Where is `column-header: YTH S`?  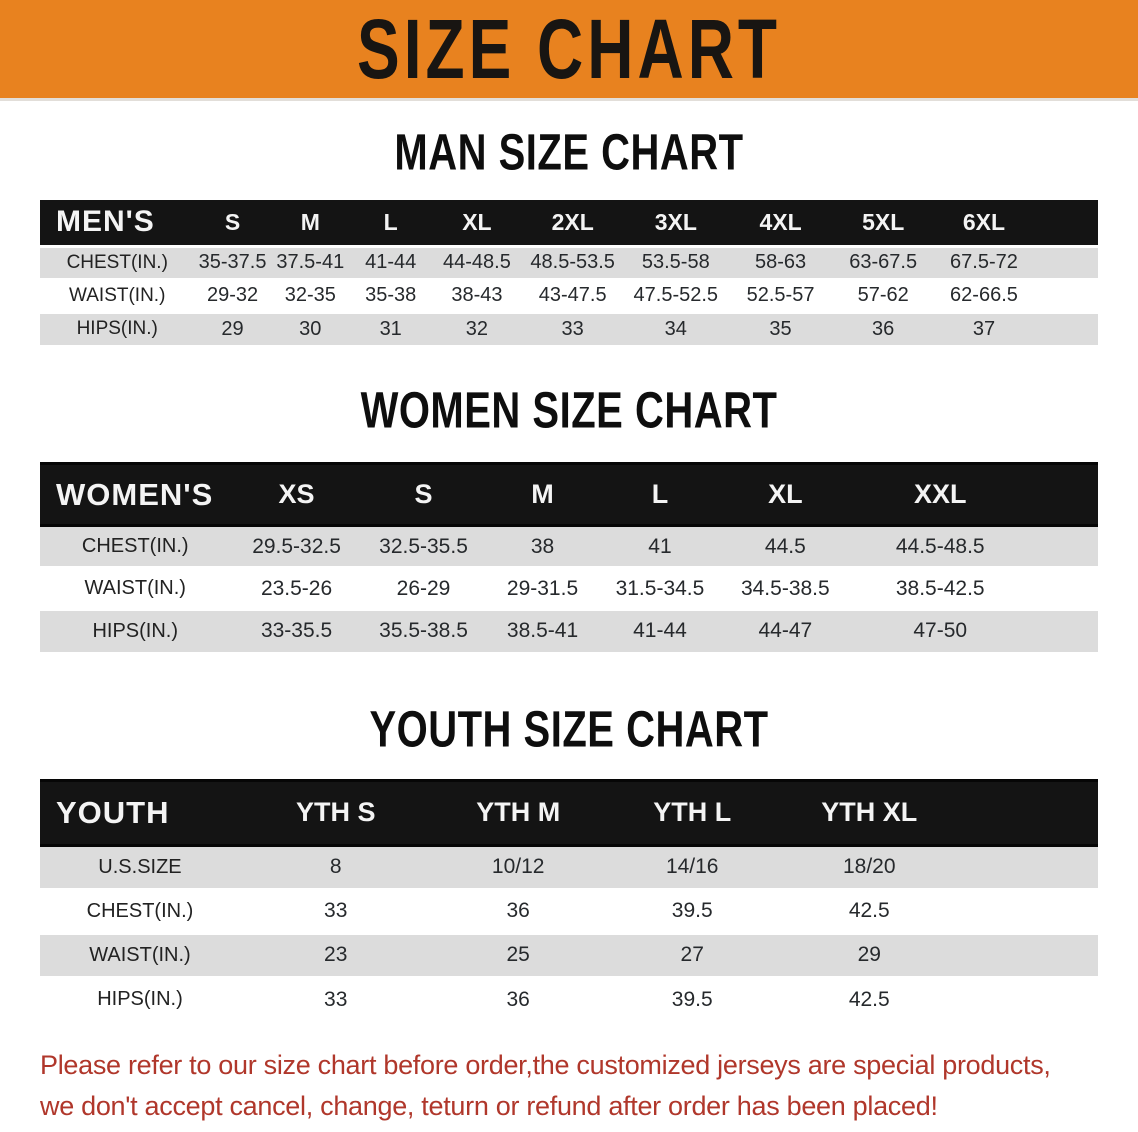 column-header: YTH S is located at coordinates (335, 812).